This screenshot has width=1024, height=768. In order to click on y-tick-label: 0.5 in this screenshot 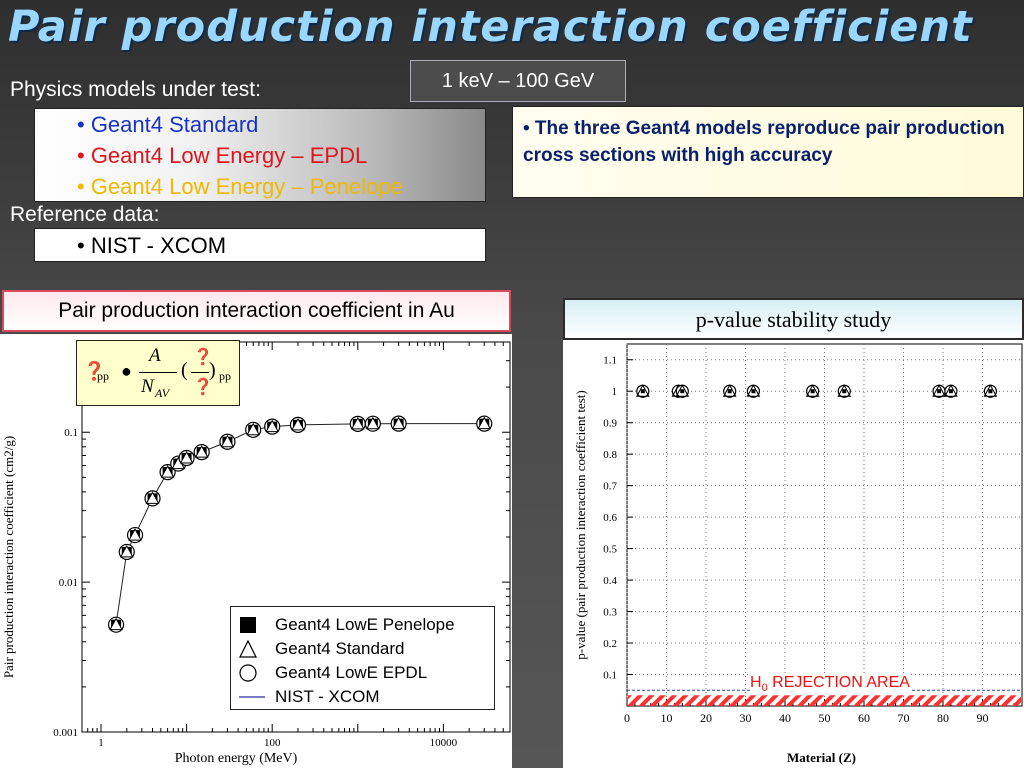, I will do `click(610, 550)`.